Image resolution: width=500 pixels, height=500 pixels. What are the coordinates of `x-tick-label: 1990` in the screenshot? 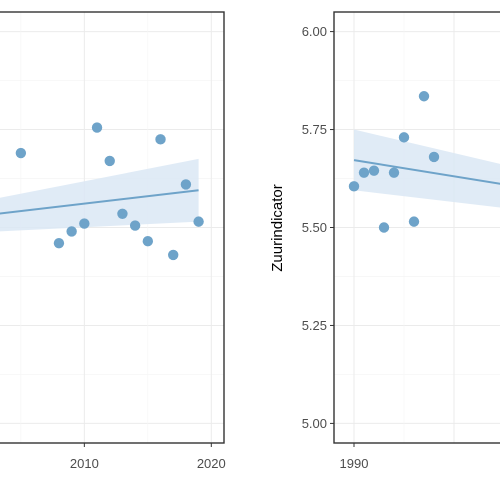 It's located at (354, 463).